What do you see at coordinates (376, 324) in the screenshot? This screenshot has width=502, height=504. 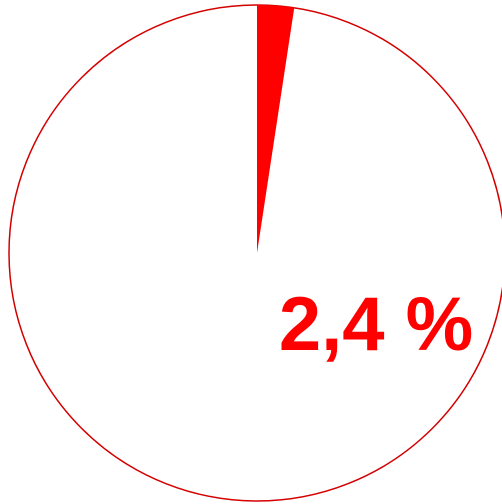 I see `percentage-data-label: 2,4 %` at bounding box center [376, 324].